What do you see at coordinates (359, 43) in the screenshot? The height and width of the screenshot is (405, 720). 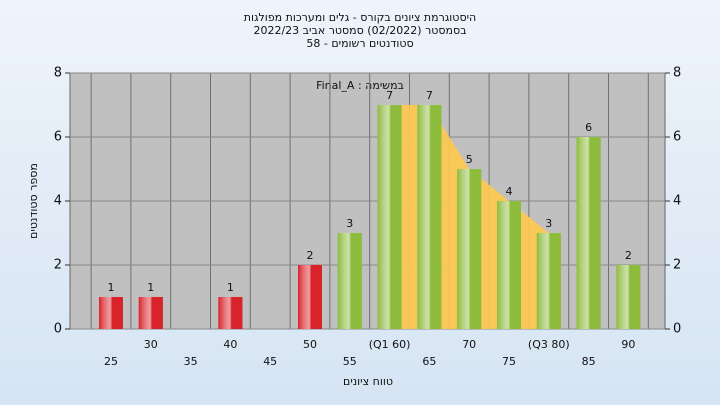 I see `chart-subtitle: סטודנטים רשומים - 58` at bounding box center [359, 43].